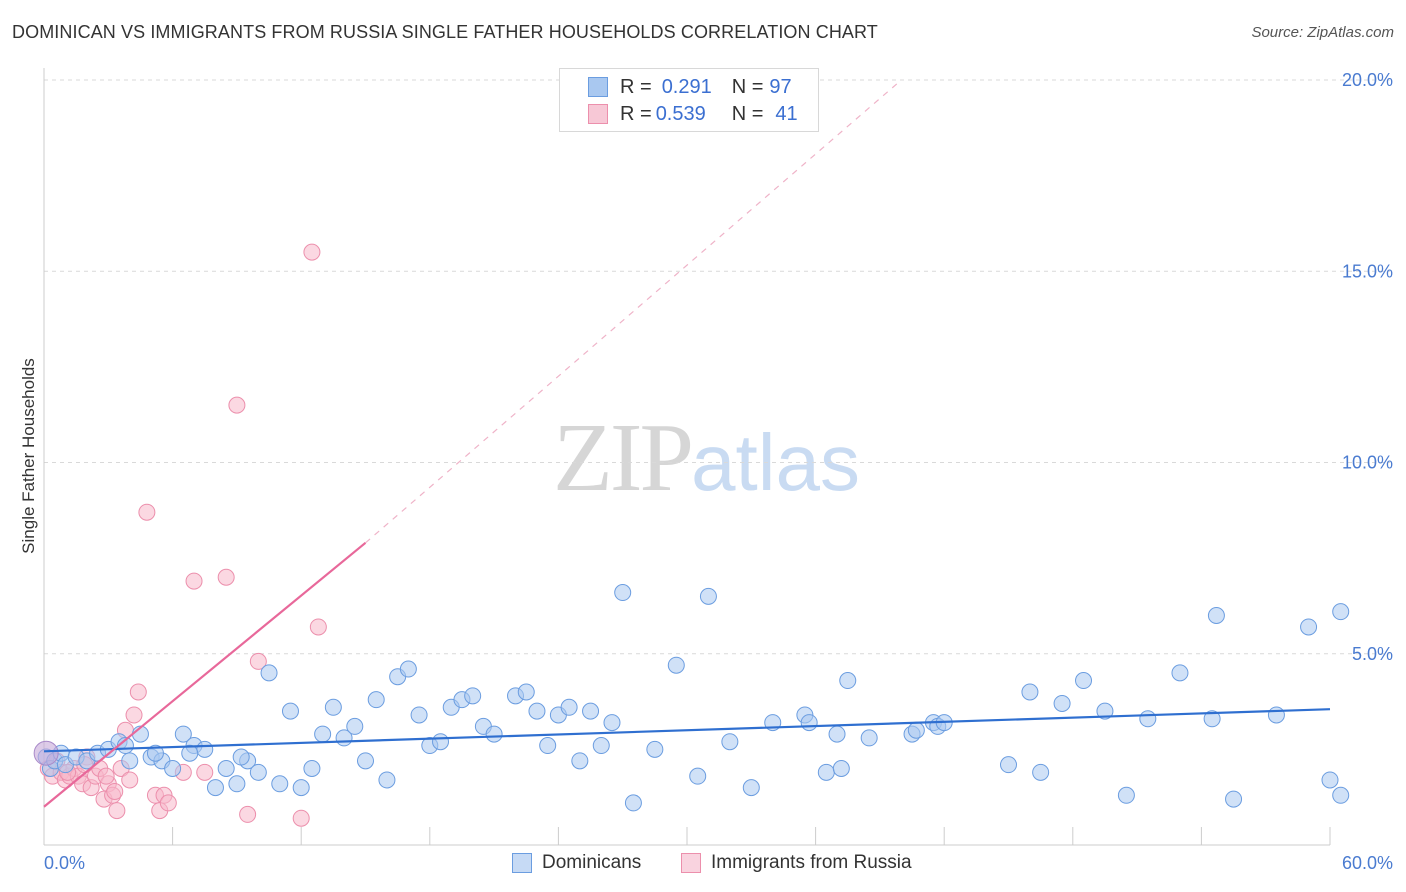  What do you see at coordinates (592, 862) in the screenshot?
I see `legend-label-dominicans: Dominicans` at bounding box center [592, 862].